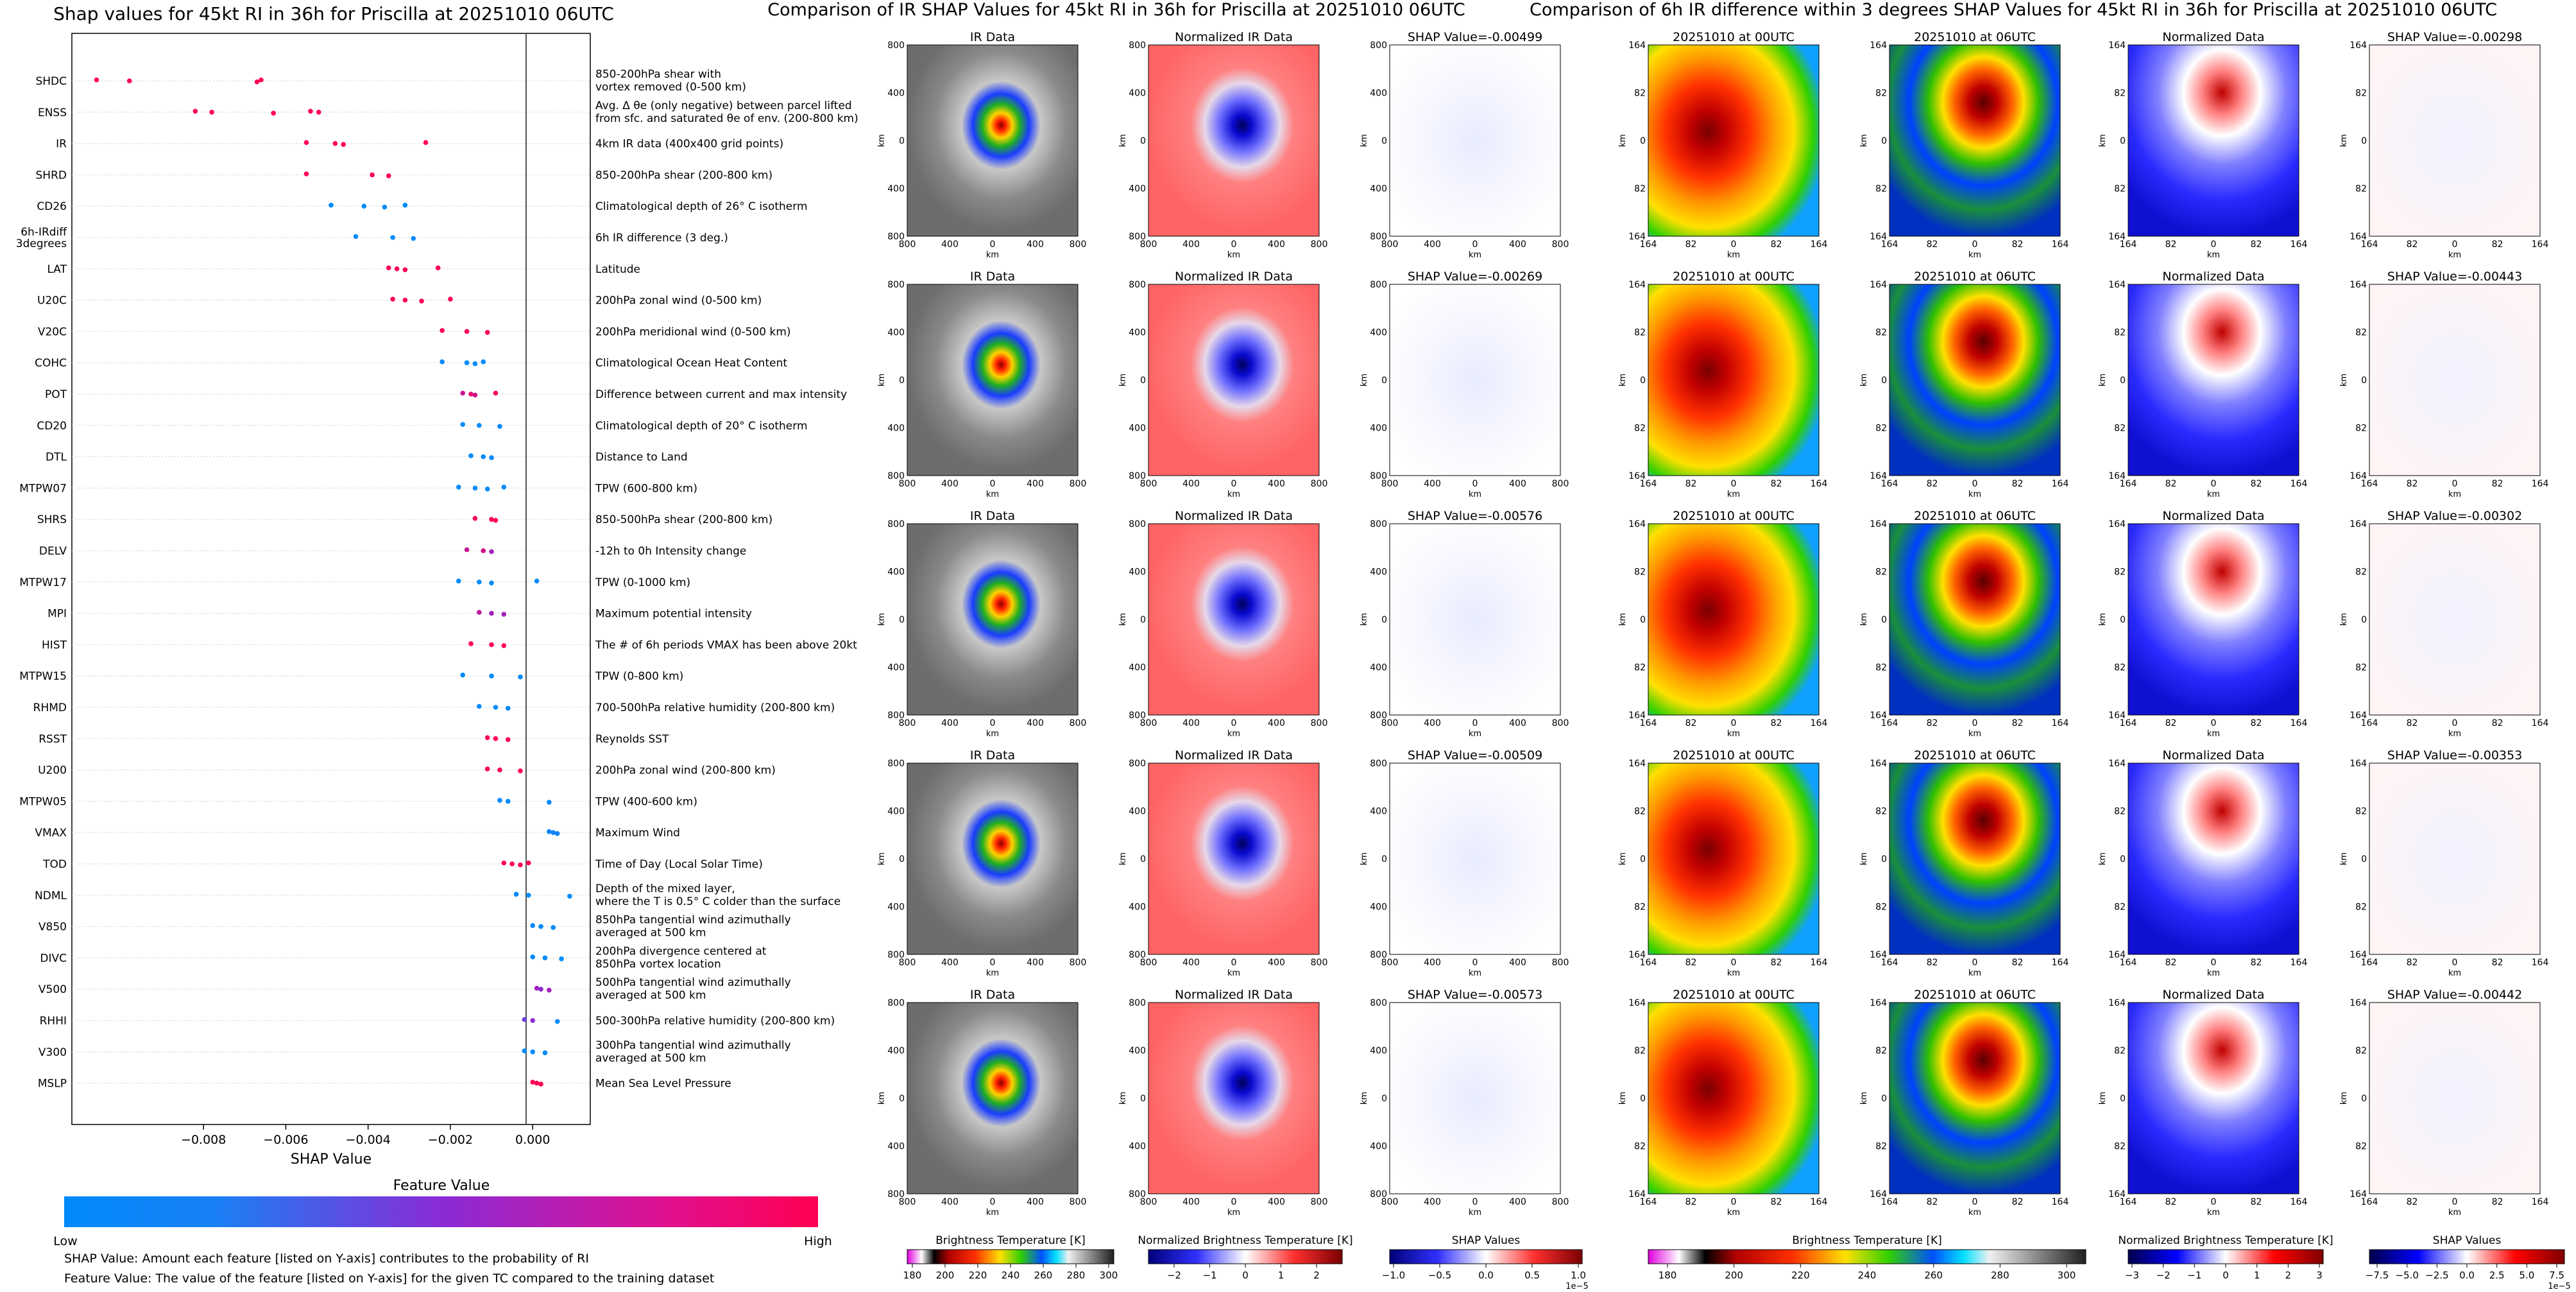  Describe the element at coordinates (1174, 1275) in the screenshot. I see `colorbar-tick-label: −2` at that location.